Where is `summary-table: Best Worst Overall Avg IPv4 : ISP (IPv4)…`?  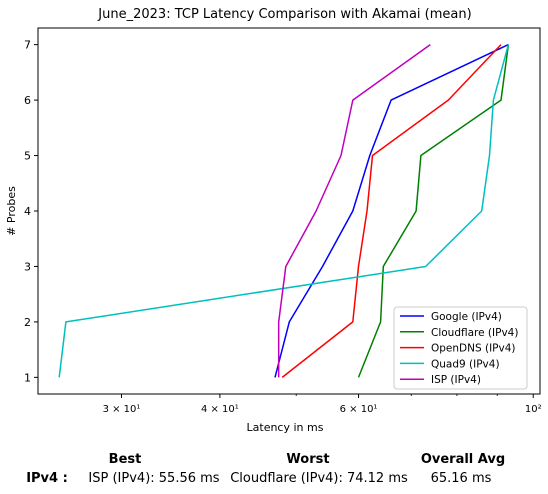 summary-table: Best Worst Overall Avg IPv4 : ISP (IPv4)… is located at coordinates (274, 471).